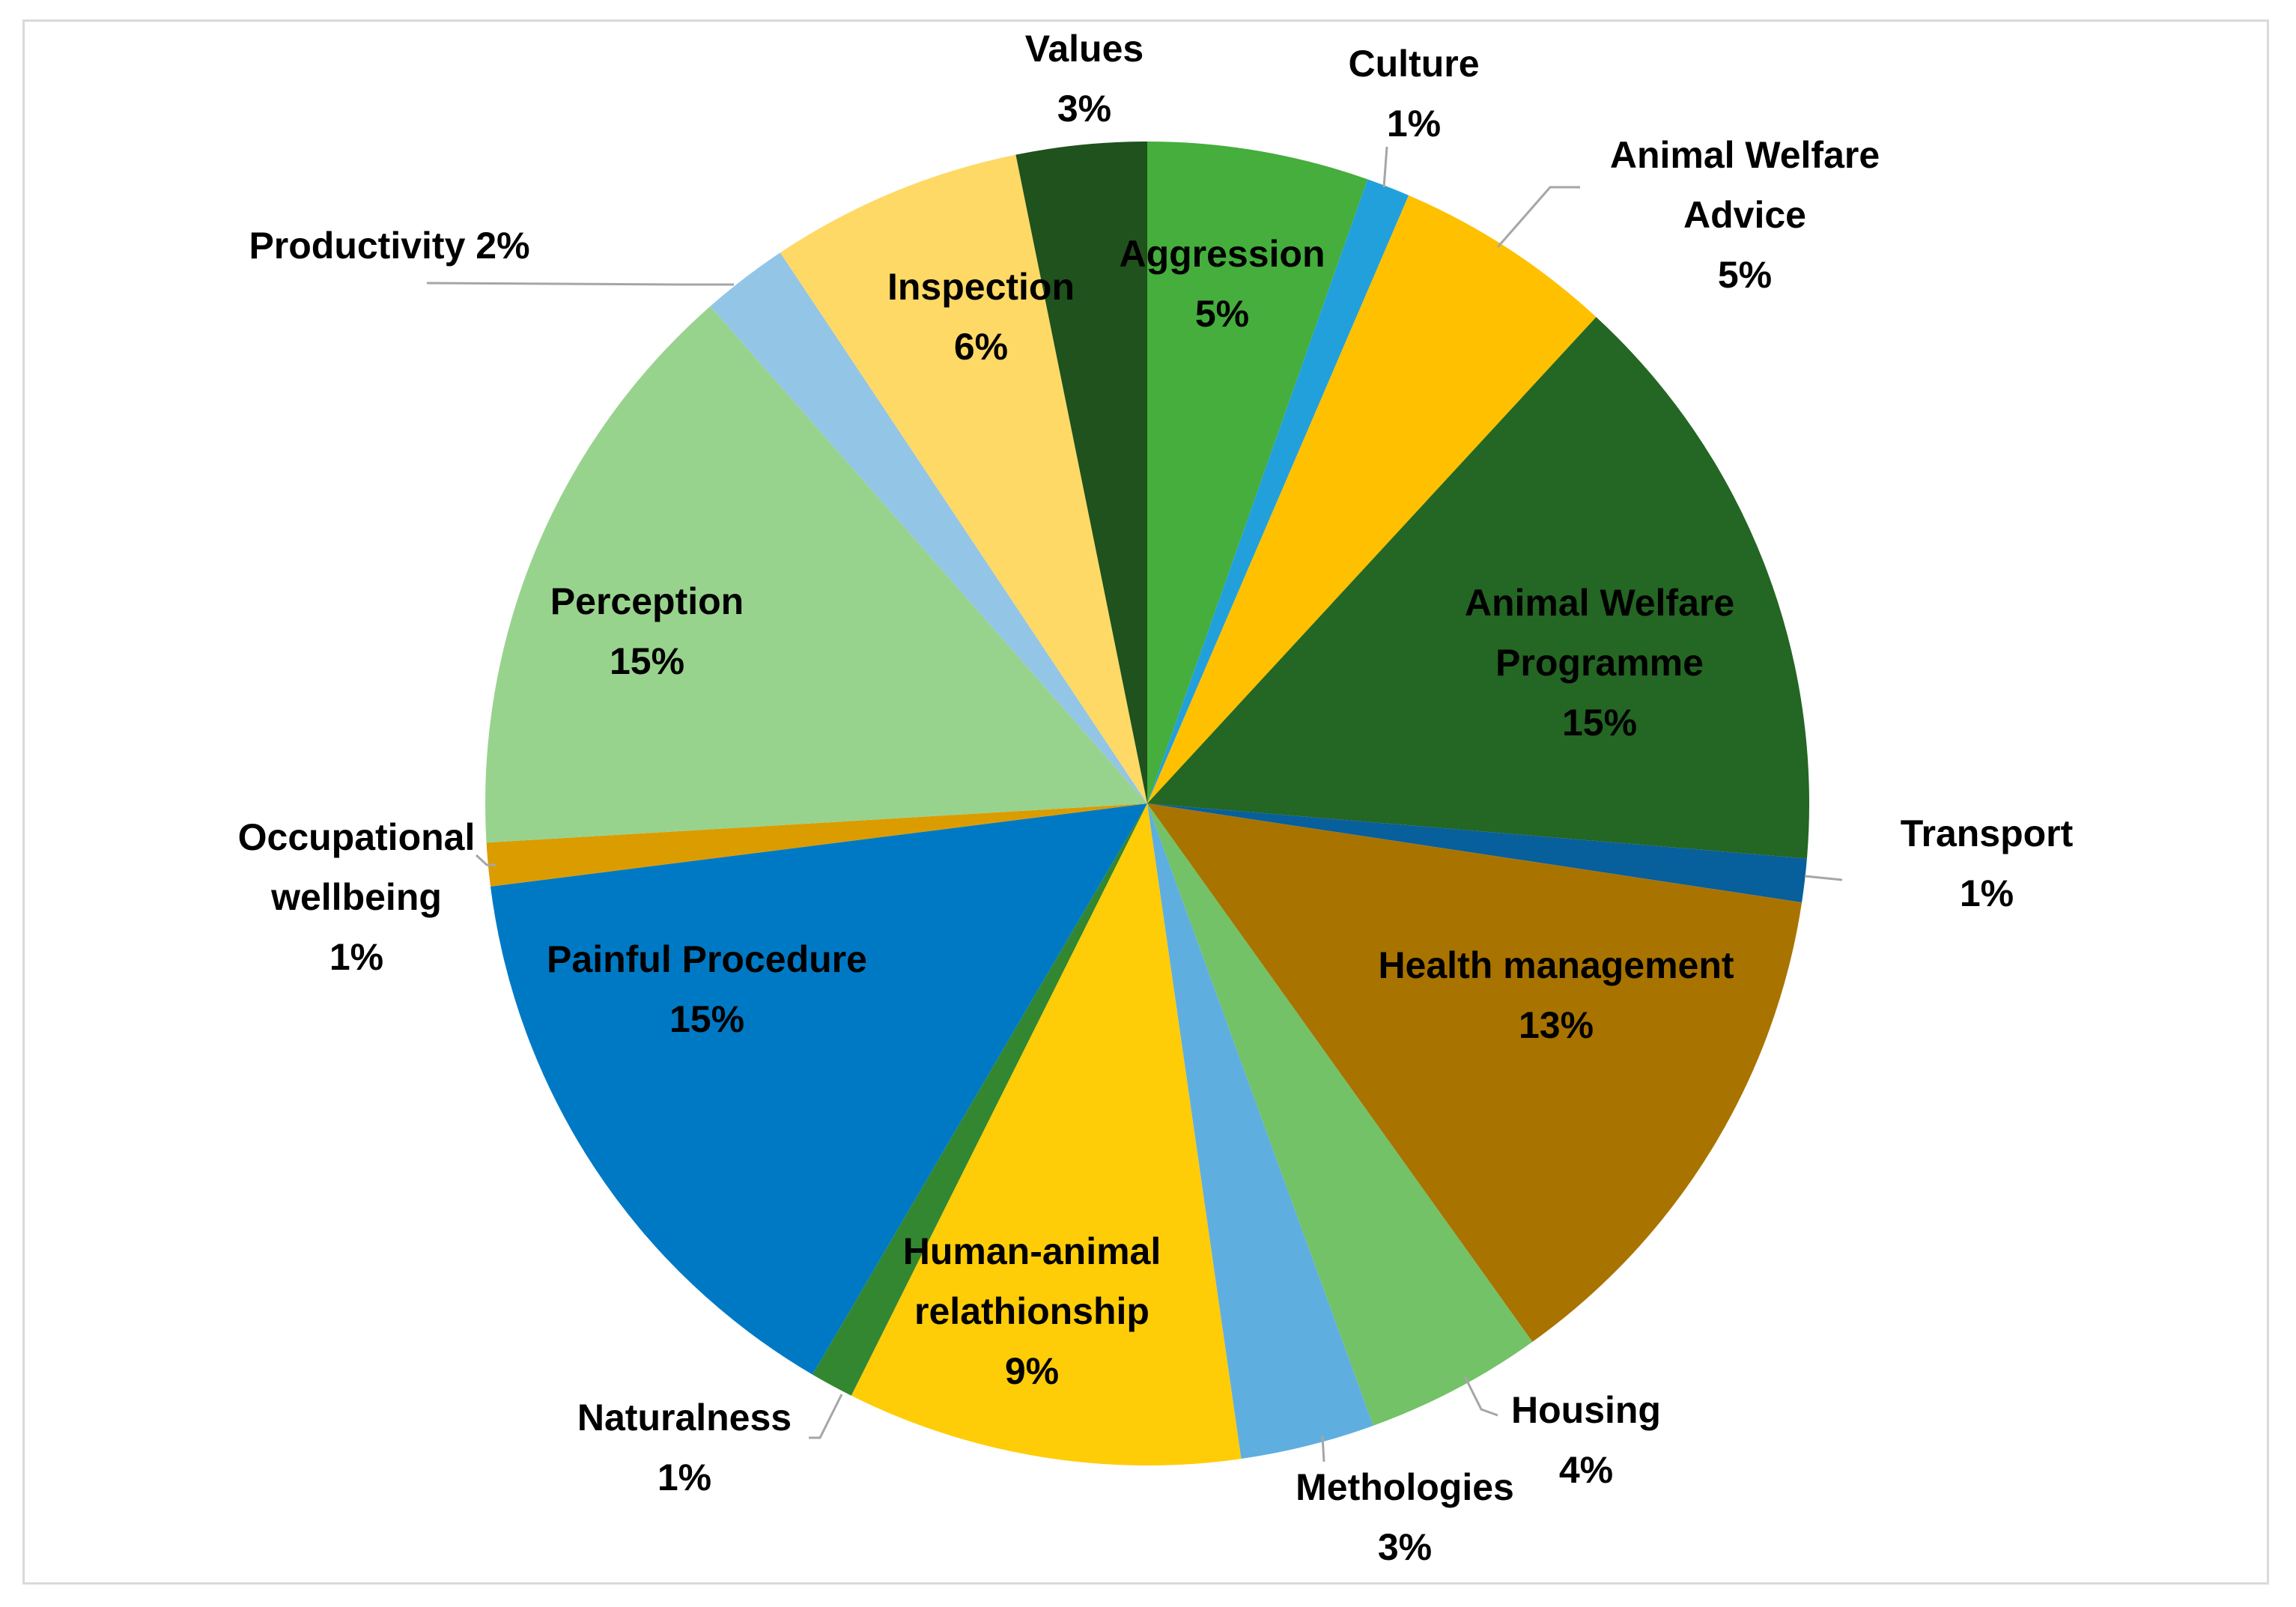 The image size is (2296, 1607). I want to click on slice-transport, so click(1477, 853).